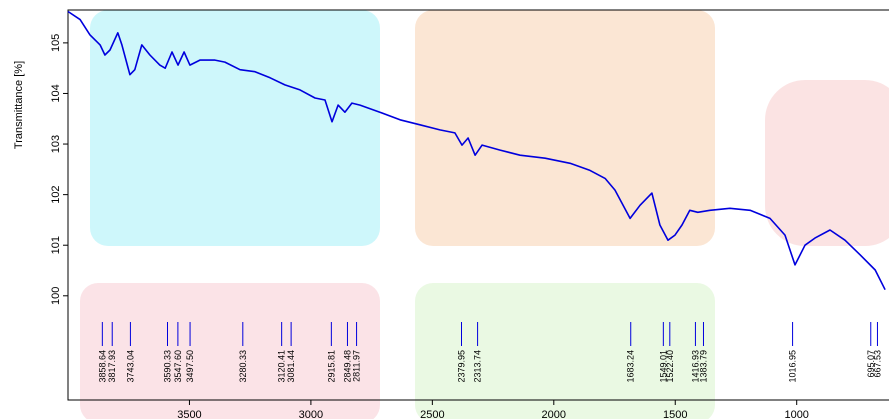 The width and height of the screenshot is (889, 419). What do you see at coordinates (130, 366) in the screenshot?
I see `peak-label: 3743.04` at bounding box center [130, 366].